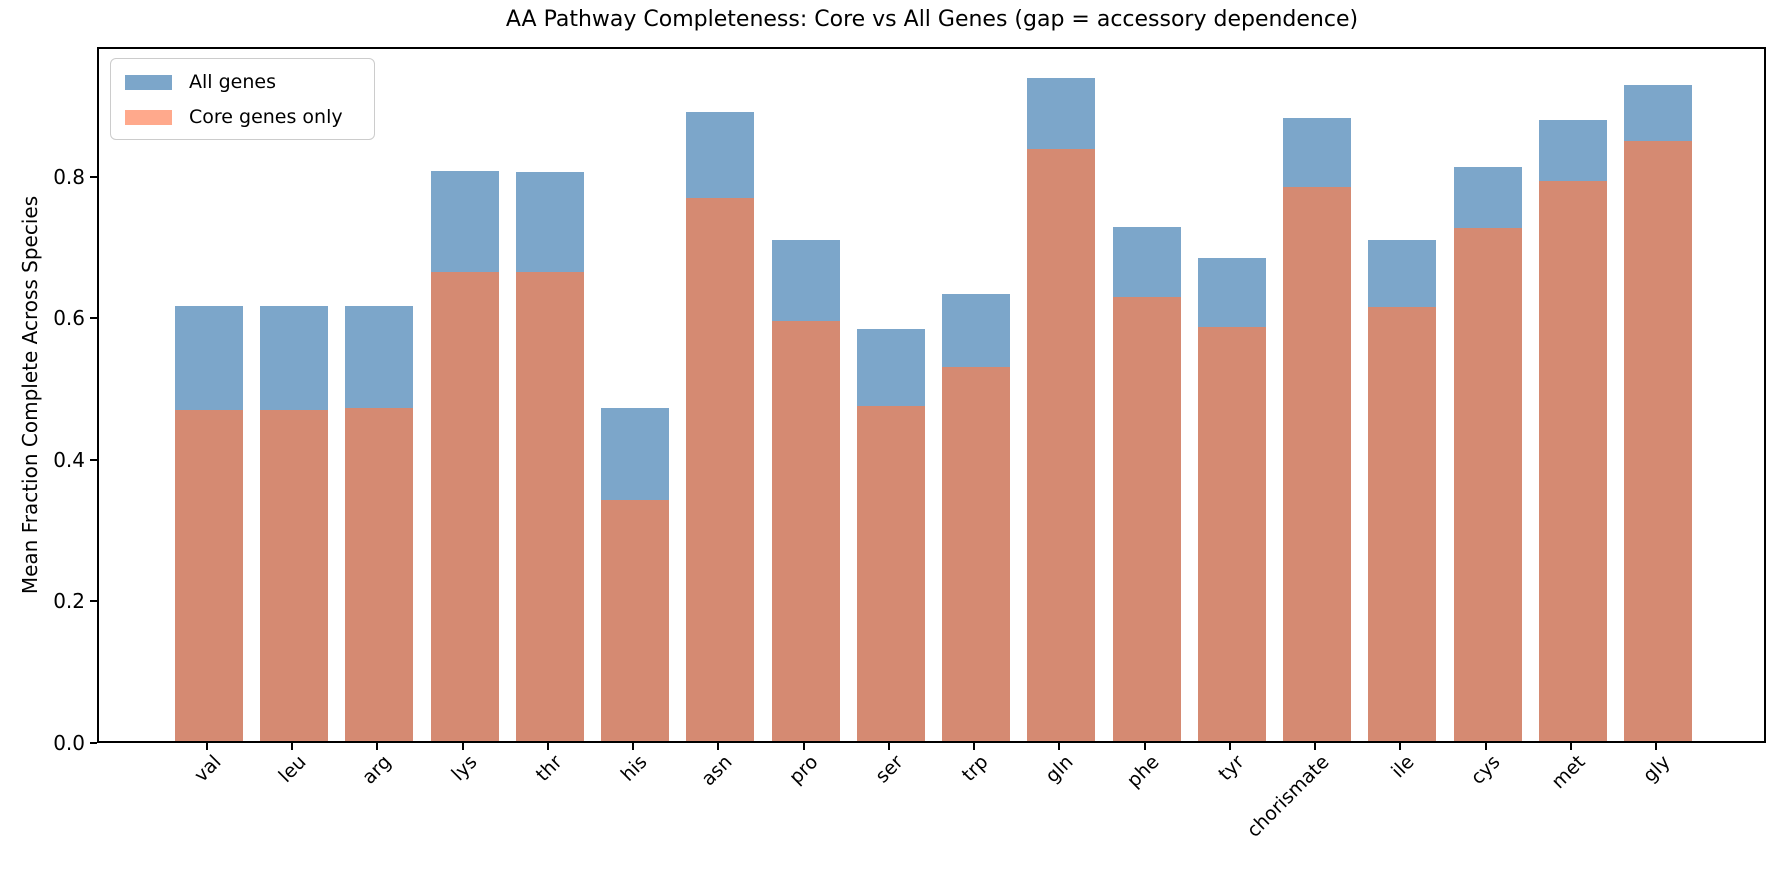 Image resolution: width=1780 pixels, height=880 pixels. What do you see at coordinates (803, 770) in the screenshot?
I see `x-tick-label-pro: pro` at bounding box center [803, 770].